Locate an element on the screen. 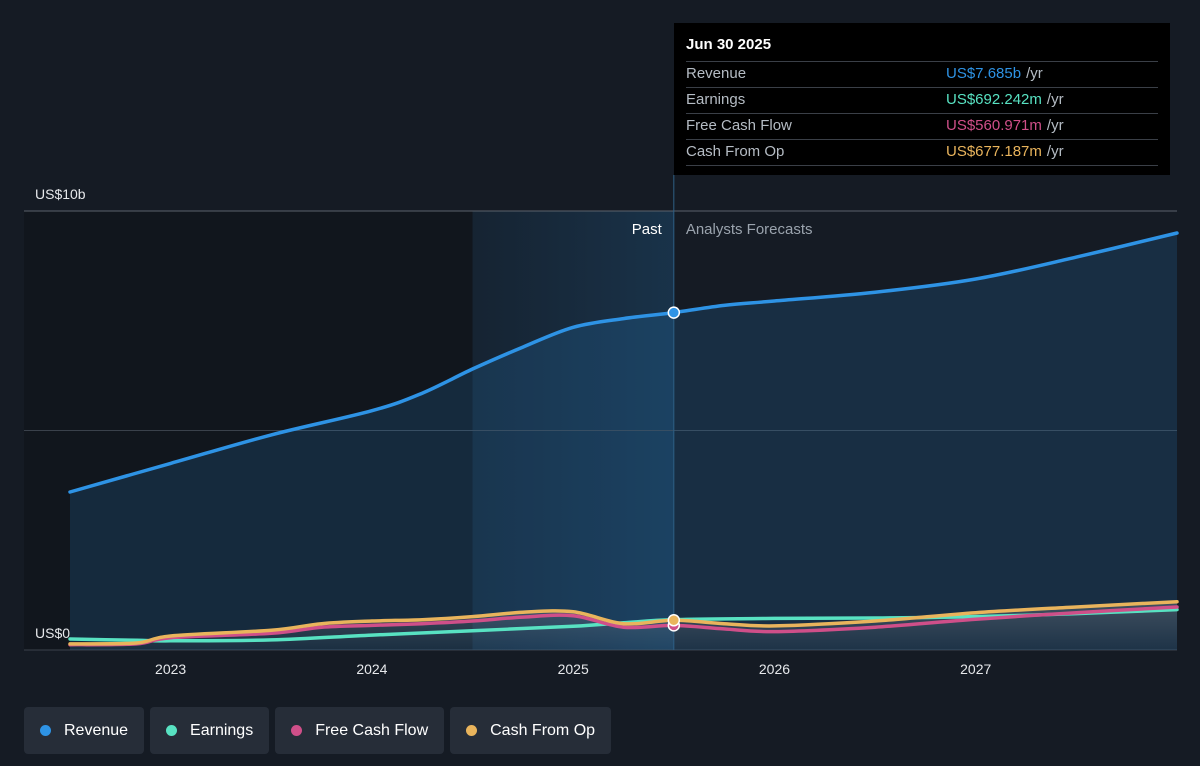  y-tick-label: US$0 is located at coordinates (52, 633).